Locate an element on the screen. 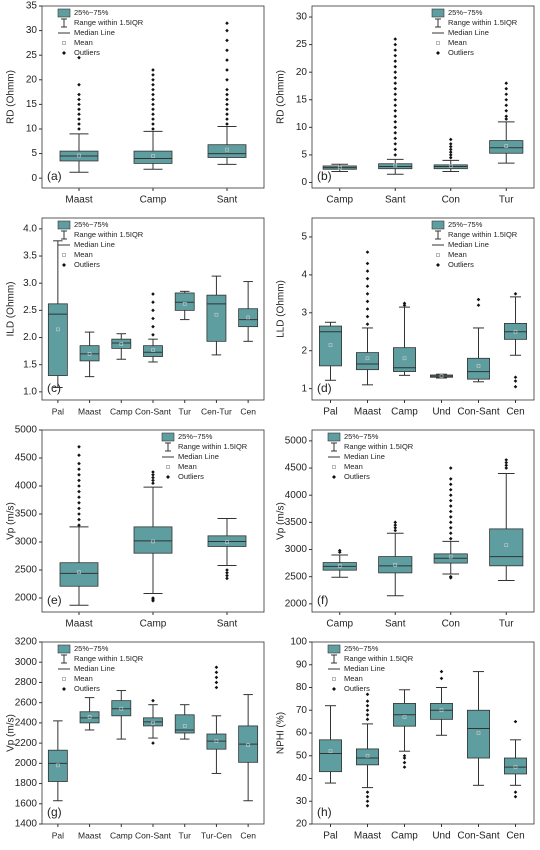 This screenshot has height=850, width=540. x-tick-label: Tur is located at coordinates (184, 411).